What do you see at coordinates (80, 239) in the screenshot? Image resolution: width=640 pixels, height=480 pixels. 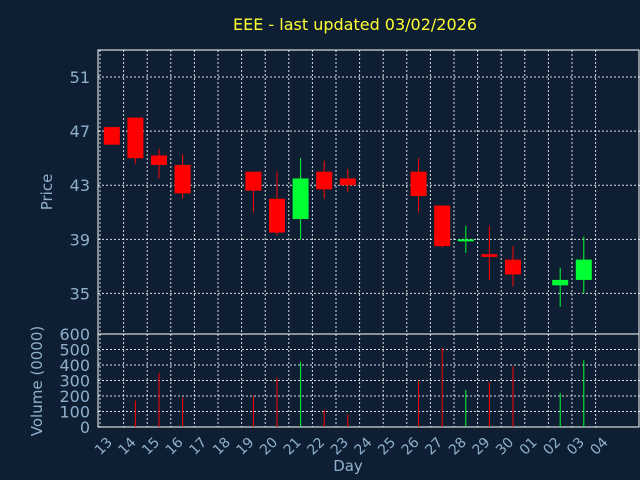 I see `price-tick-label: 39` at bounding box center [80, 239].